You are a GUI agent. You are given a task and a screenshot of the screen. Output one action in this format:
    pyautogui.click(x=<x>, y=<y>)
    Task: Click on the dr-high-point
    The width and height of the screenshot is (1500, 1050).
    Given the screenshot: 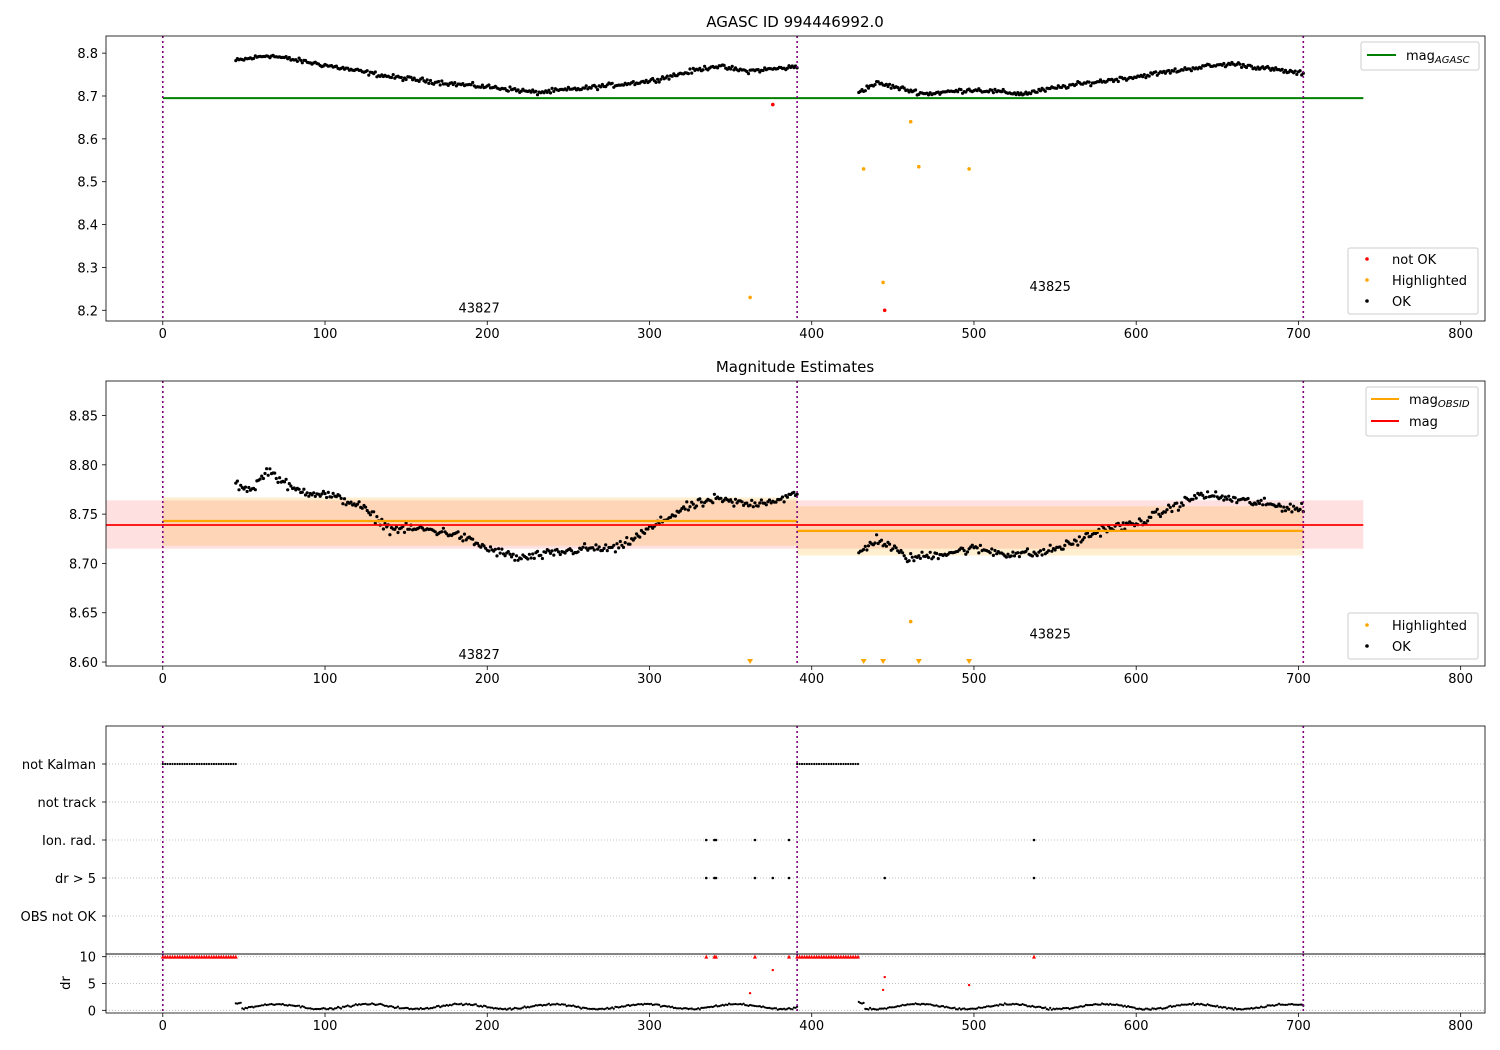 What is the action you would take?
    pyautogui.click(x=883, y=990)
    